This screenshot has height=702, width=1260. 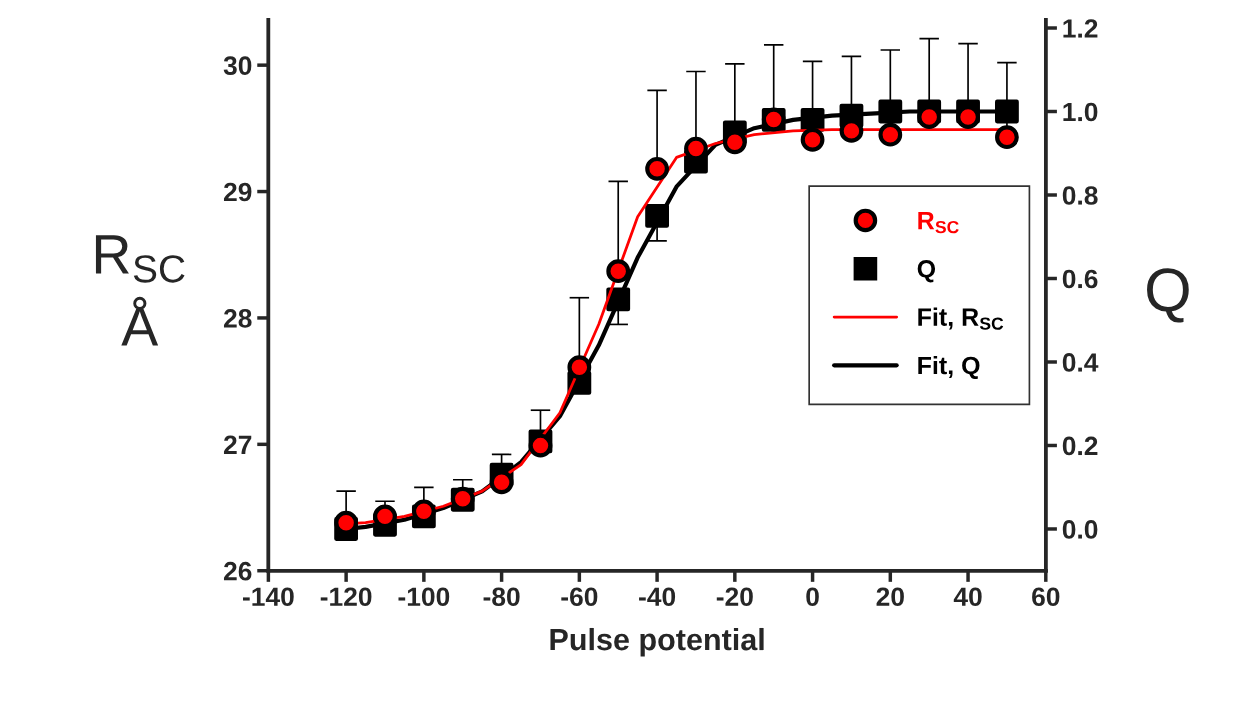 What do you see at coordinates (1080, 112) in the screenshot?
I see `y2-tick-label: 1.0` at bounding box center [1080, 112].